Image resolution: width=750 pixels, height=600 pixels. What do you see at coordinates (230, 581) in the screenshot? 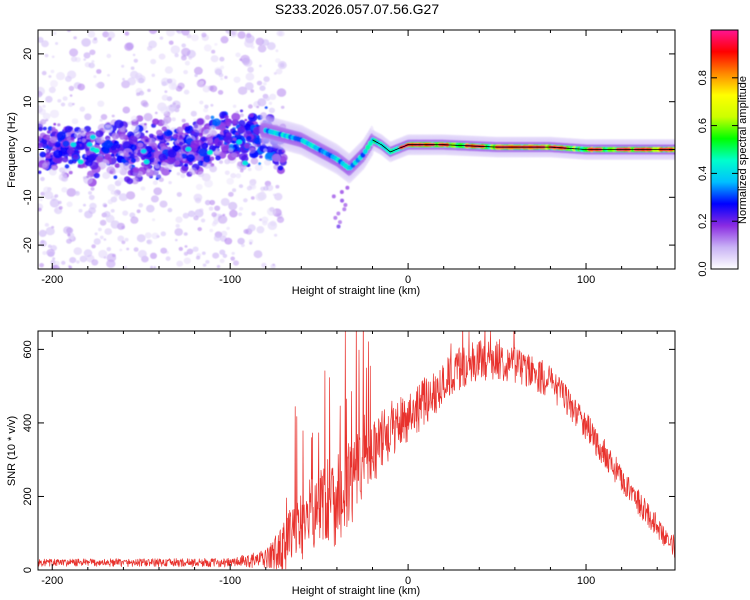
I see `snr-x-tick-label: -100` at bounding box center [230, 581].